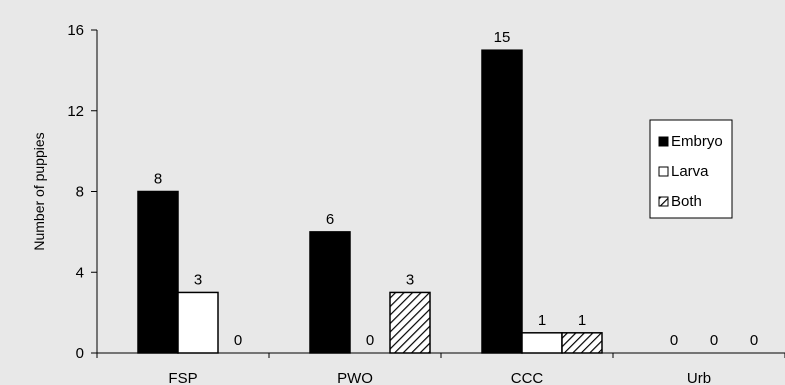 The image size is (785, 385). I want to click on bar-fsp-embryo, so click(158, 272).